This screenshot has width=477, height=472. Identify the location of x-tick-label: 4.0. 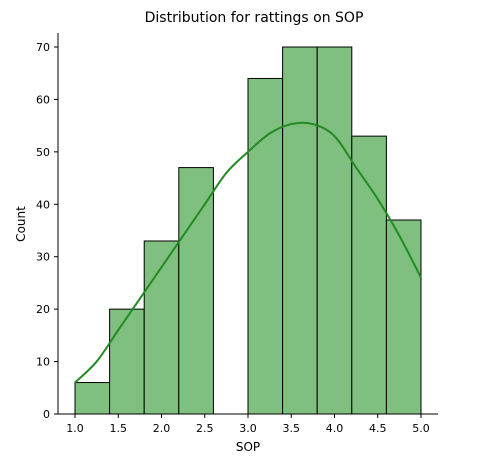
(335, 428).